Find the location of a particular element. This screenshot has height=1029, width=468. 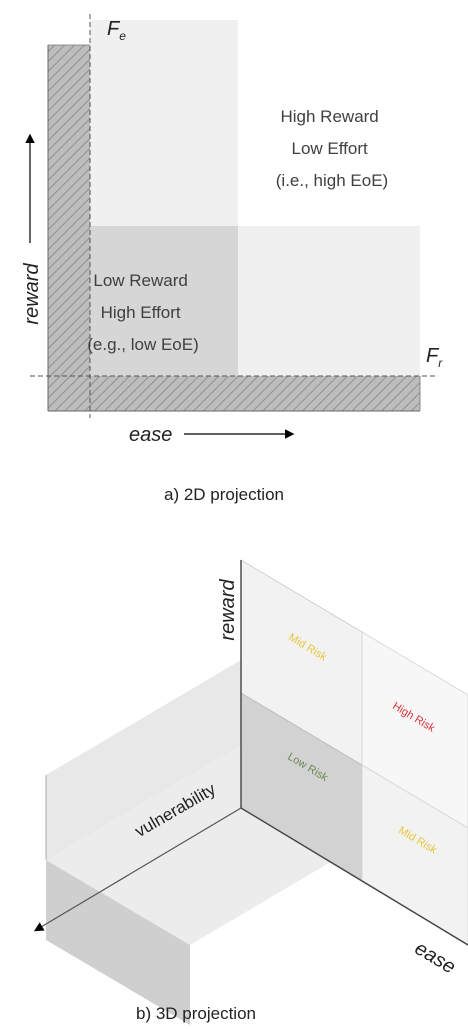

vulnerability-axis-3d is located at coordinates (137, 869).